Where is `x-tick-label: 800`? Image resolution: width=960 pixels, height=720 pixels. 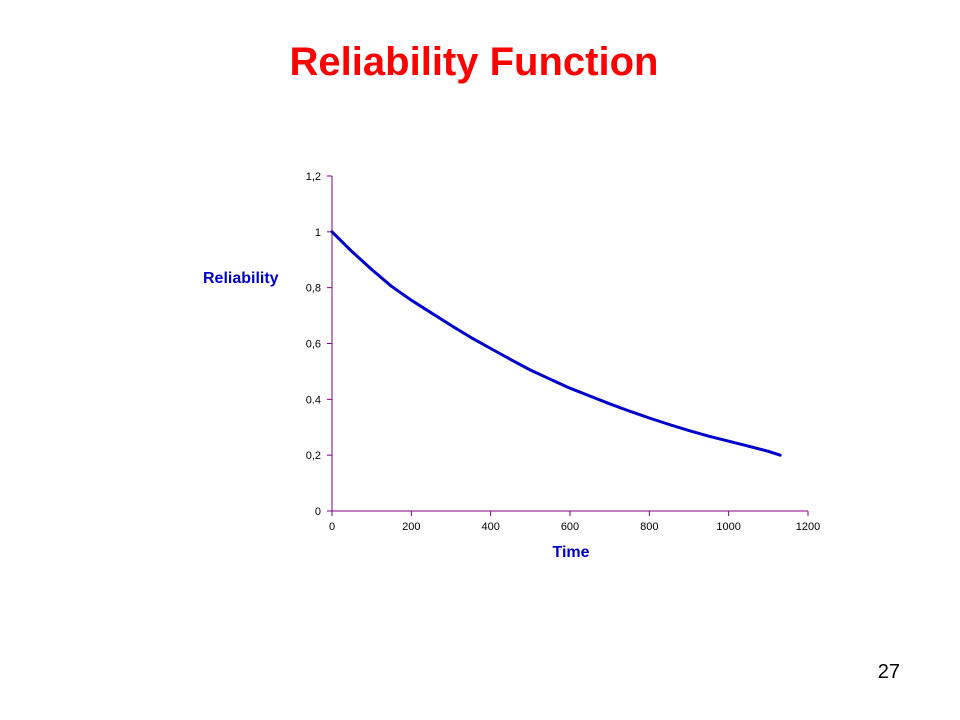 x-tick-label: 800 is located at coordinates (649, 527).